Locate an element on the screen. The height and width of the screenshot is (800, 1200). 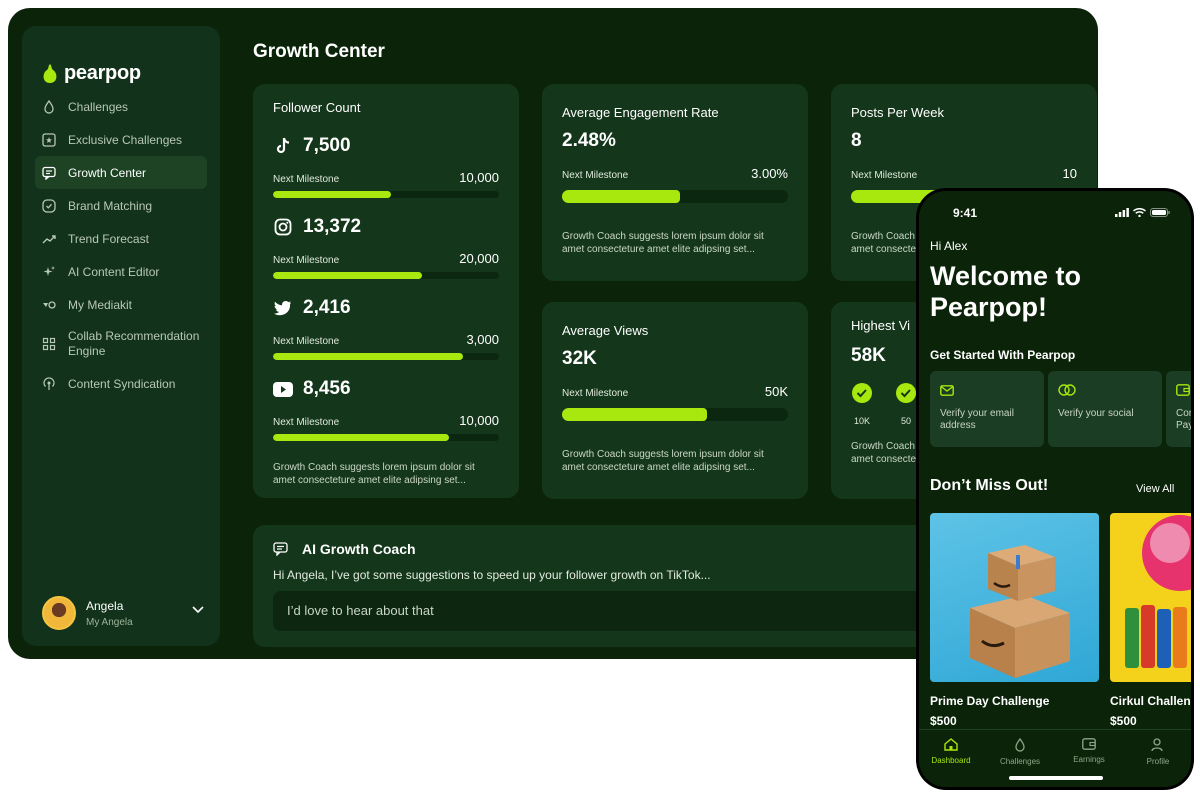
sidebar-item-exclusive-challenges: Exclusive Challenges is located at coordinates (121, 139).